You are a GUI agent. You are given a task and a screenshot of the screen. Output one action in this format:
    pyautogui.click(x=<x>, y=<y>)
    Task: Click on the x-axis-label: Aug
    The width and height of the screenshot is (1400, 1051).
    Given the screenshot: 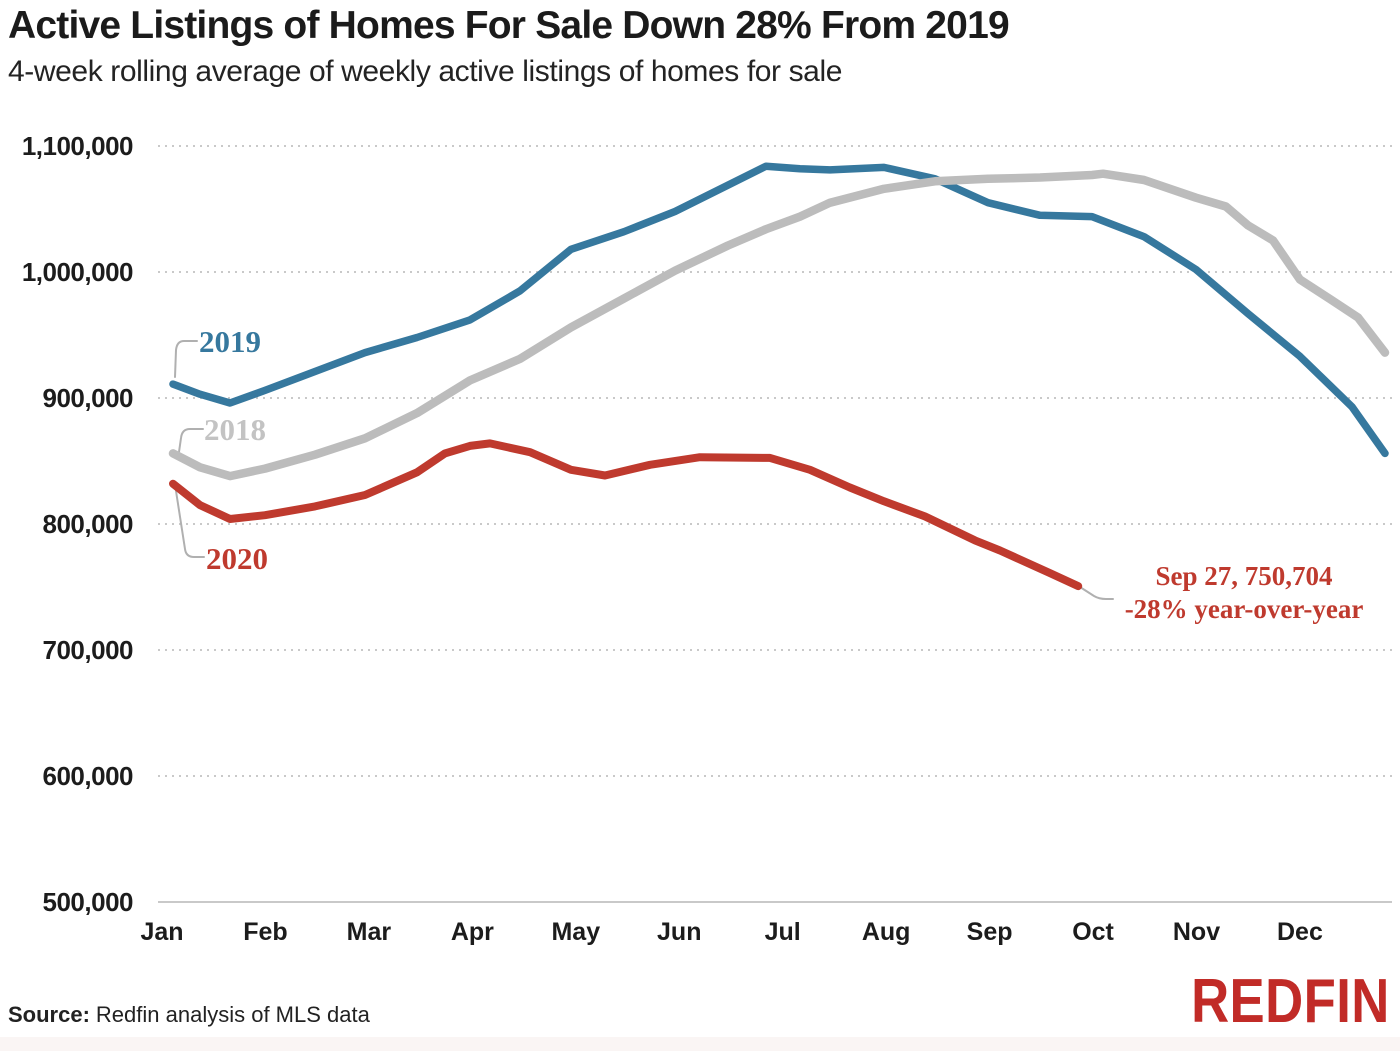 What is the action you would take?
    pyautogui.click(x=886, y=932)
    